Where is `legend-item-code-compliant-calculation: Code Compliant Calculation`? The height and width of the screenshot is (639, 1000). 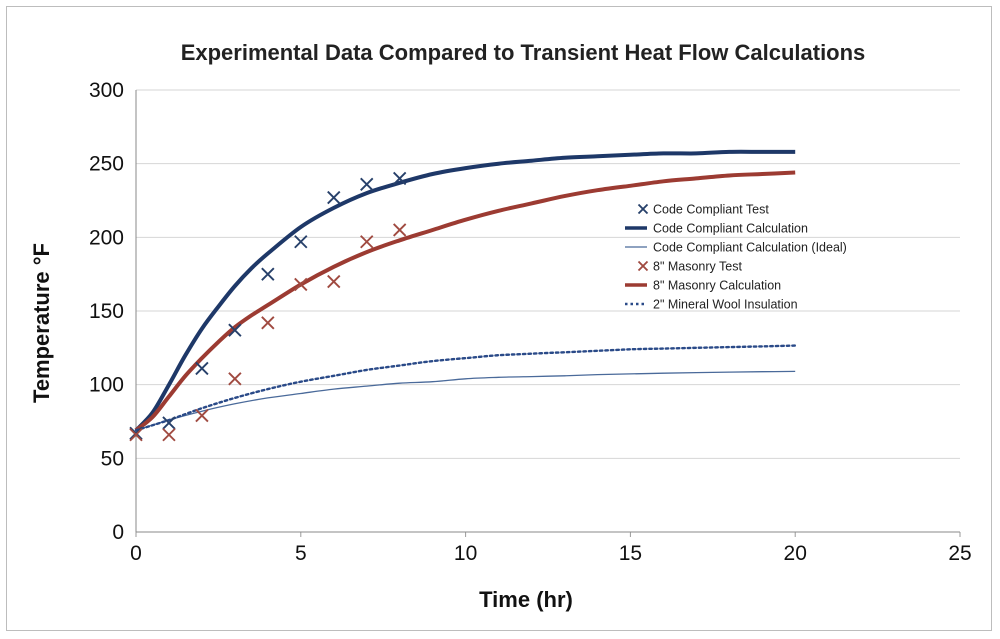 legend-item-code-compliant-calculation: Code Compliant Calculation is located at coordinates (716, 229).